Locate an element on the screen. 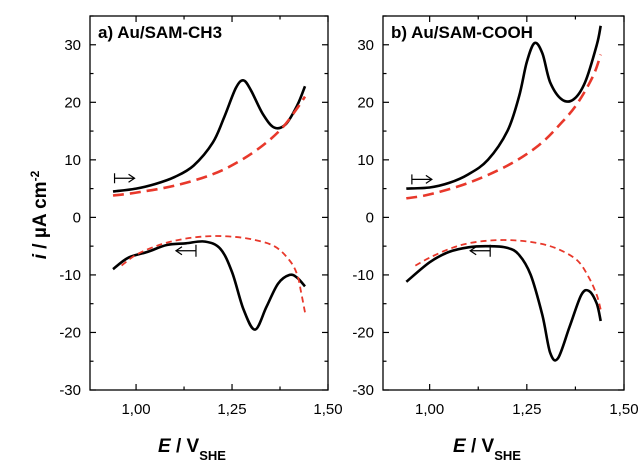 This screenshot has height=465, width=640. x-axis-title-b: E / VSHE is located at coordinates (487, 449).